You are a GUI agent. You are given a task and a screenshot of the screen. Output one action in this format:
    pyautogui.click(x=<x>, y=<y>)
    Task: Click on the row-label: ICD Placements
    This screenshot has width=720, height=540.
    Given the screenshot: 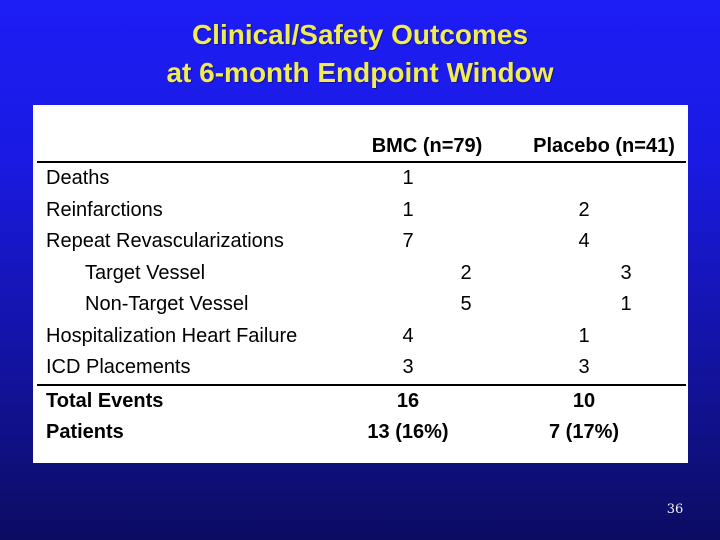 What is the action you would take?
    pyautogui.click(x=118, y=367)
    